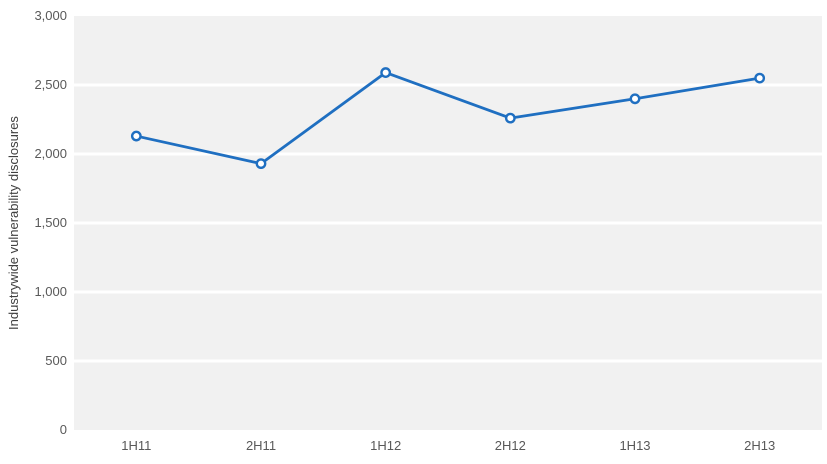 The image size is (827, 464). What do you see at coordinates (510, 118) in the screenshot?
I see `data-point-marker-2H12` at bounding box center [510, 118].